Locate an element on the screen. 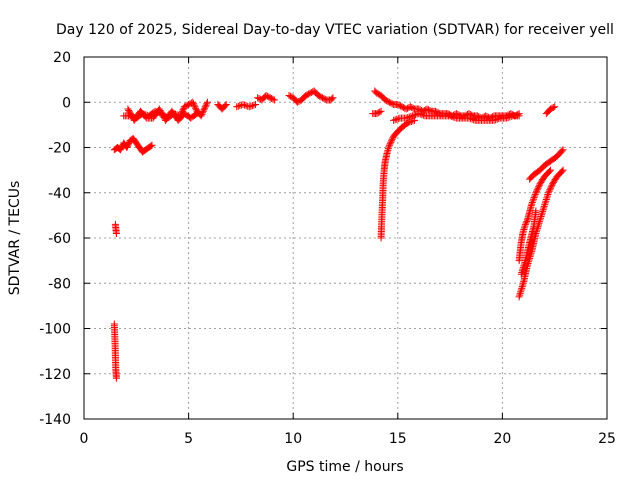  y-tick-label: -40 is located at coordinates (59, 194).